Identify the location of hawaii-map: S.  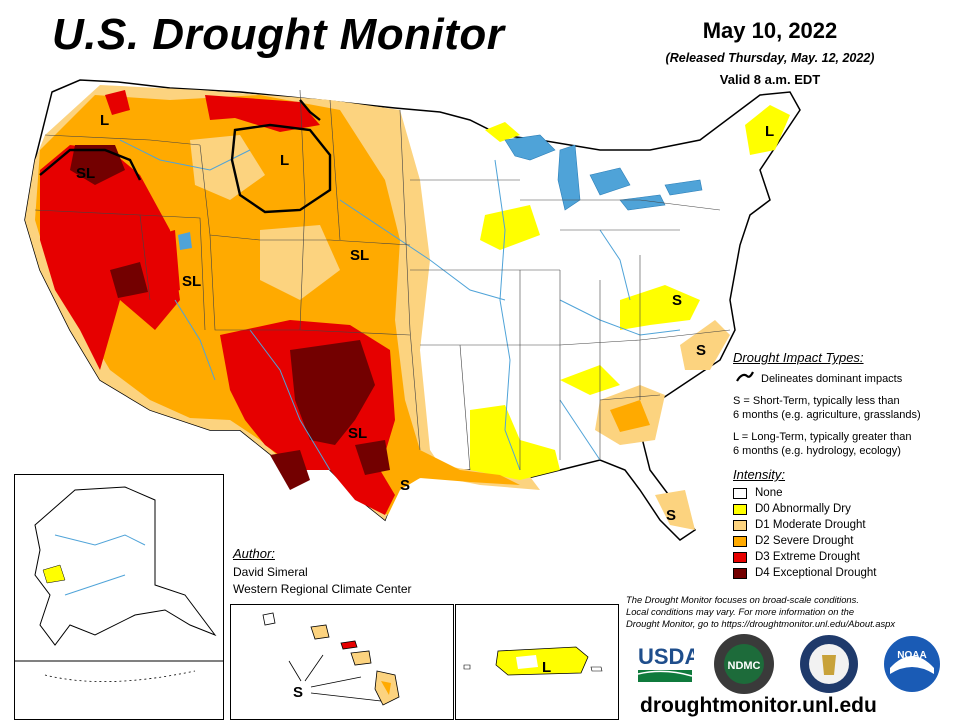
(331, 659).